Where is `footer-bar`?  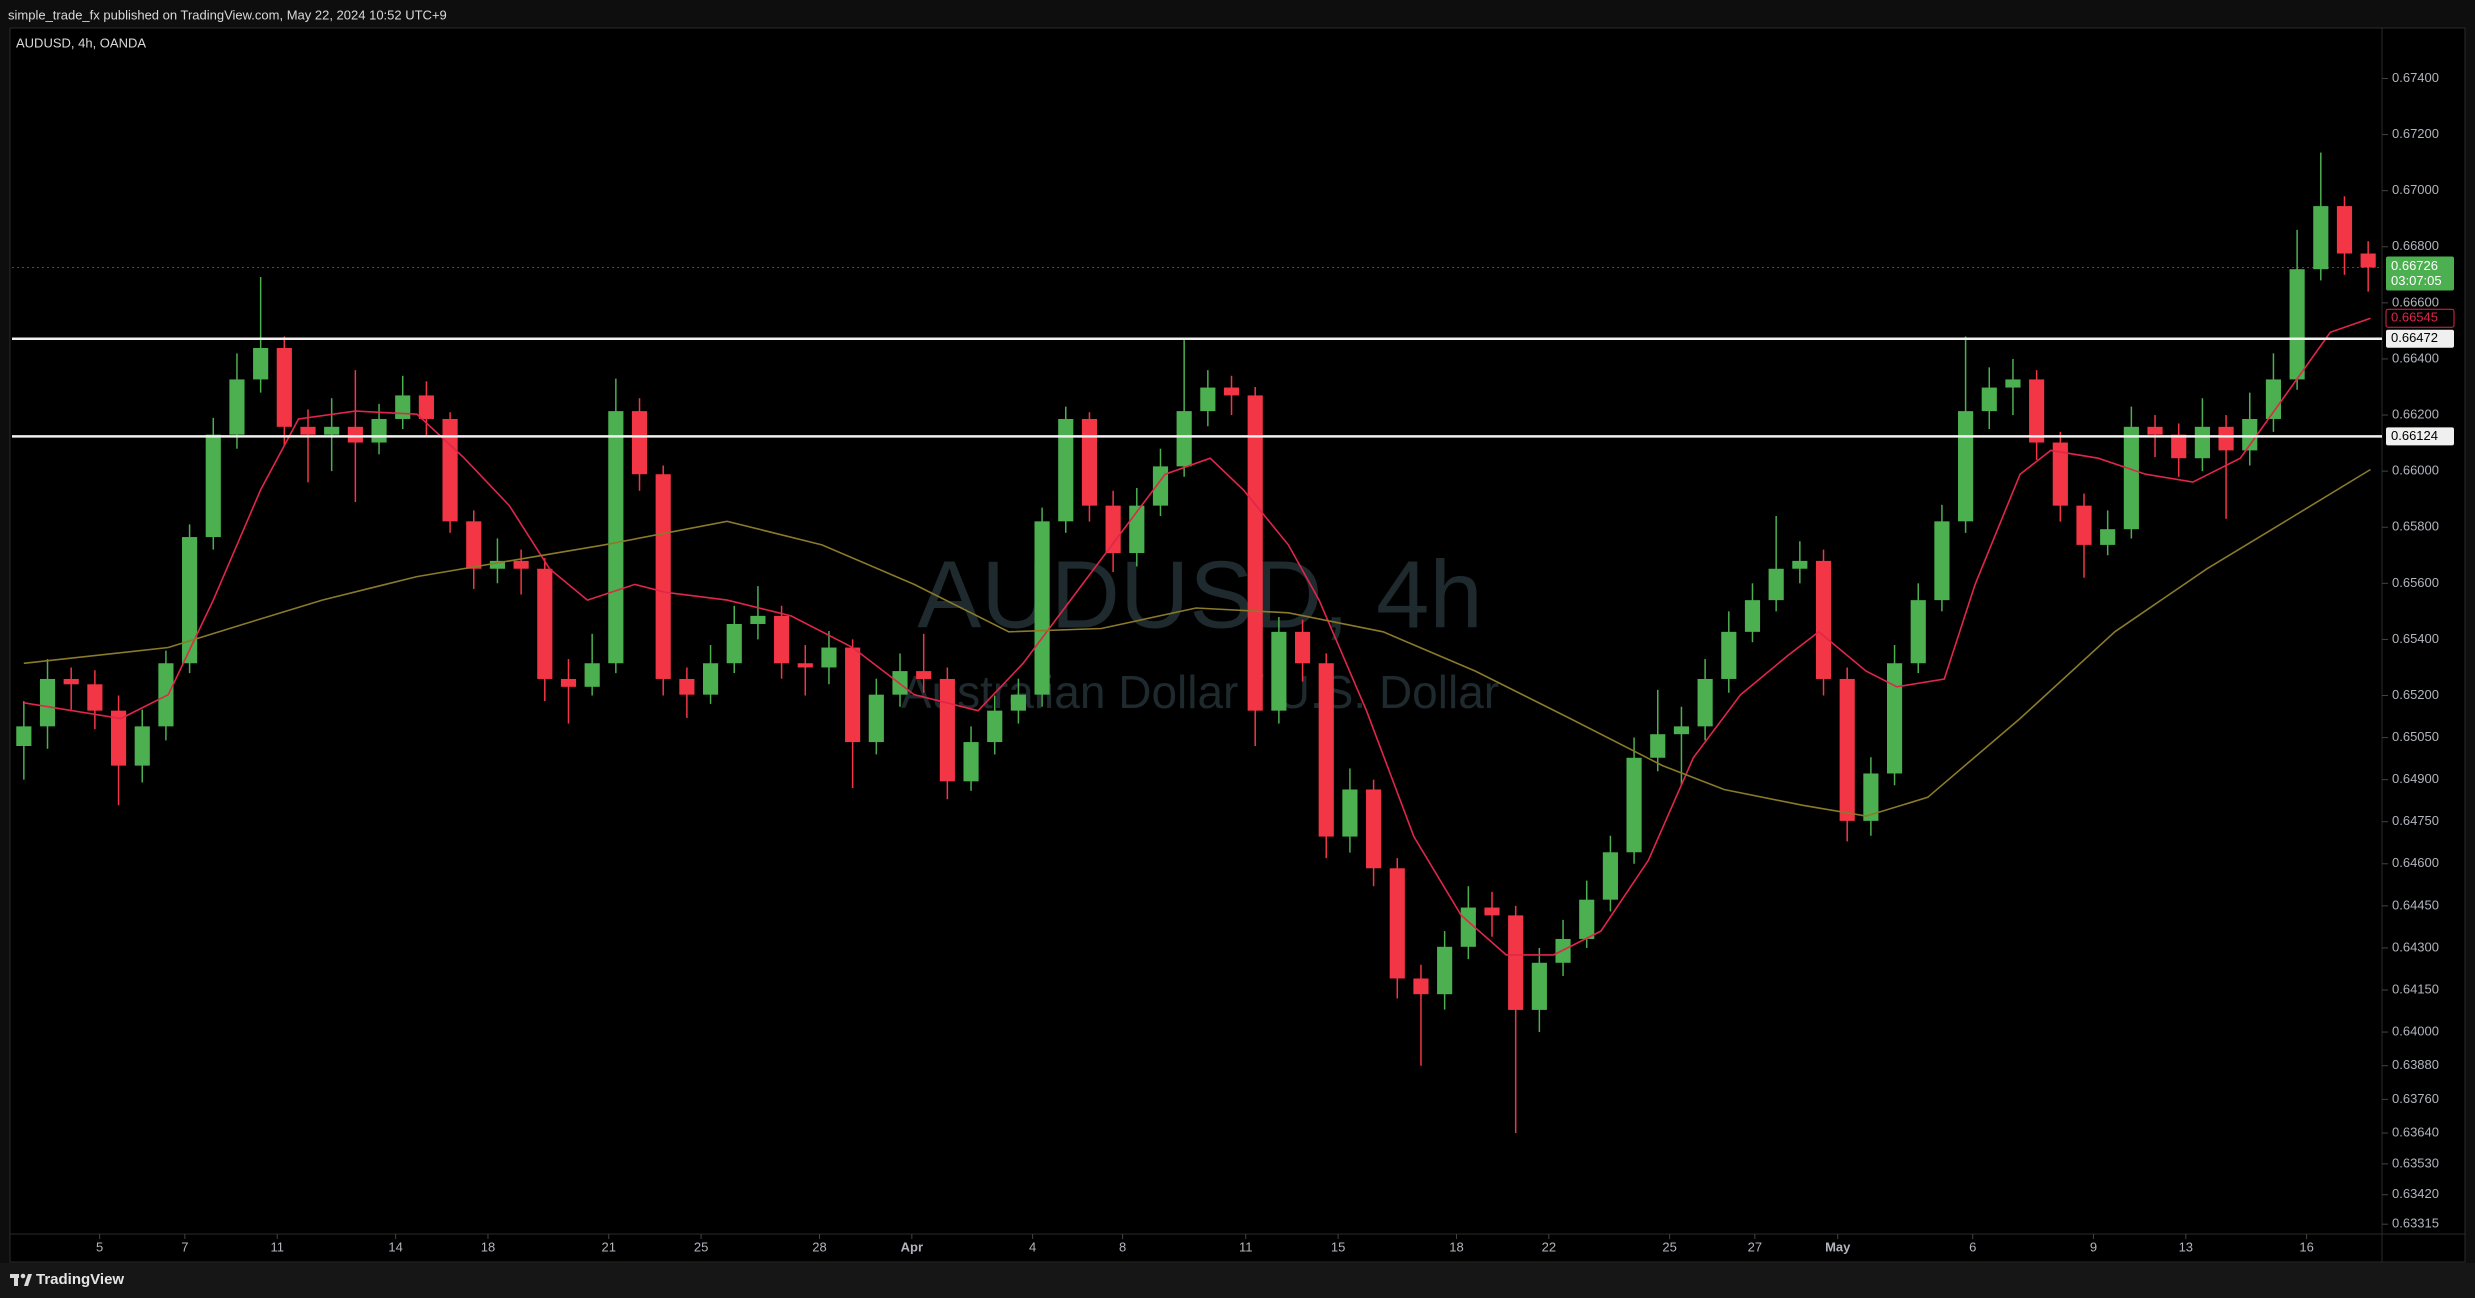
footer-bar is located at coordinates (1237, 1280).